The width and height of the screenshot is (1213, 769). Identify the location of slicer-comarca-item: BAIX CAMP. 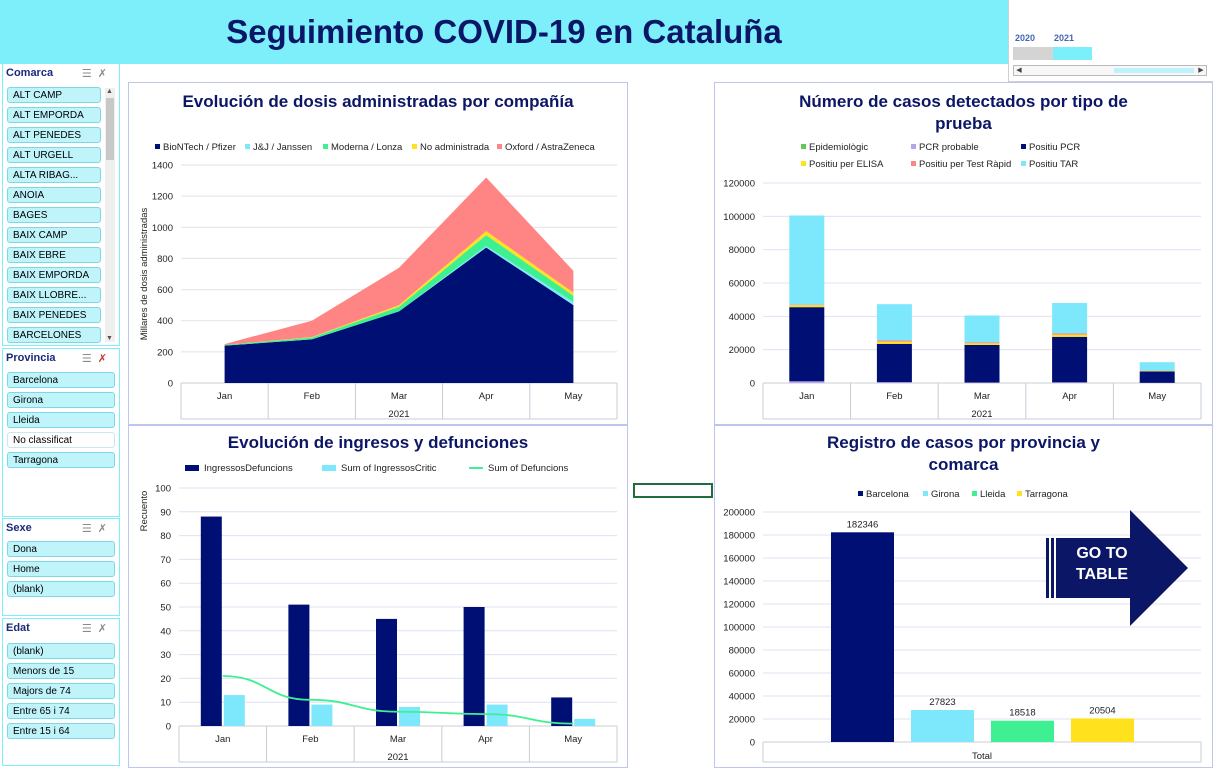
(54, 235).